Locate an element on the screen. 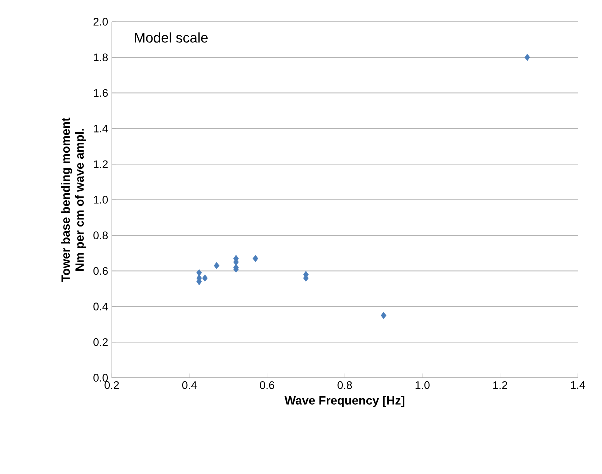  y-axis-title: Tower base bending moment Nm per cm of wave ampl. is located at coordinates (73, 200).